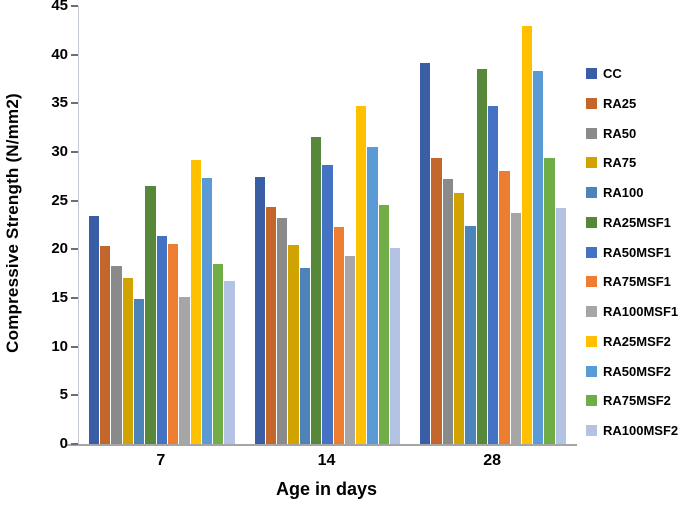 Image resolution: width=685 pixels, height=509 pixels. I want to click on legend-item-RA50: RA50, so click(632, 133).